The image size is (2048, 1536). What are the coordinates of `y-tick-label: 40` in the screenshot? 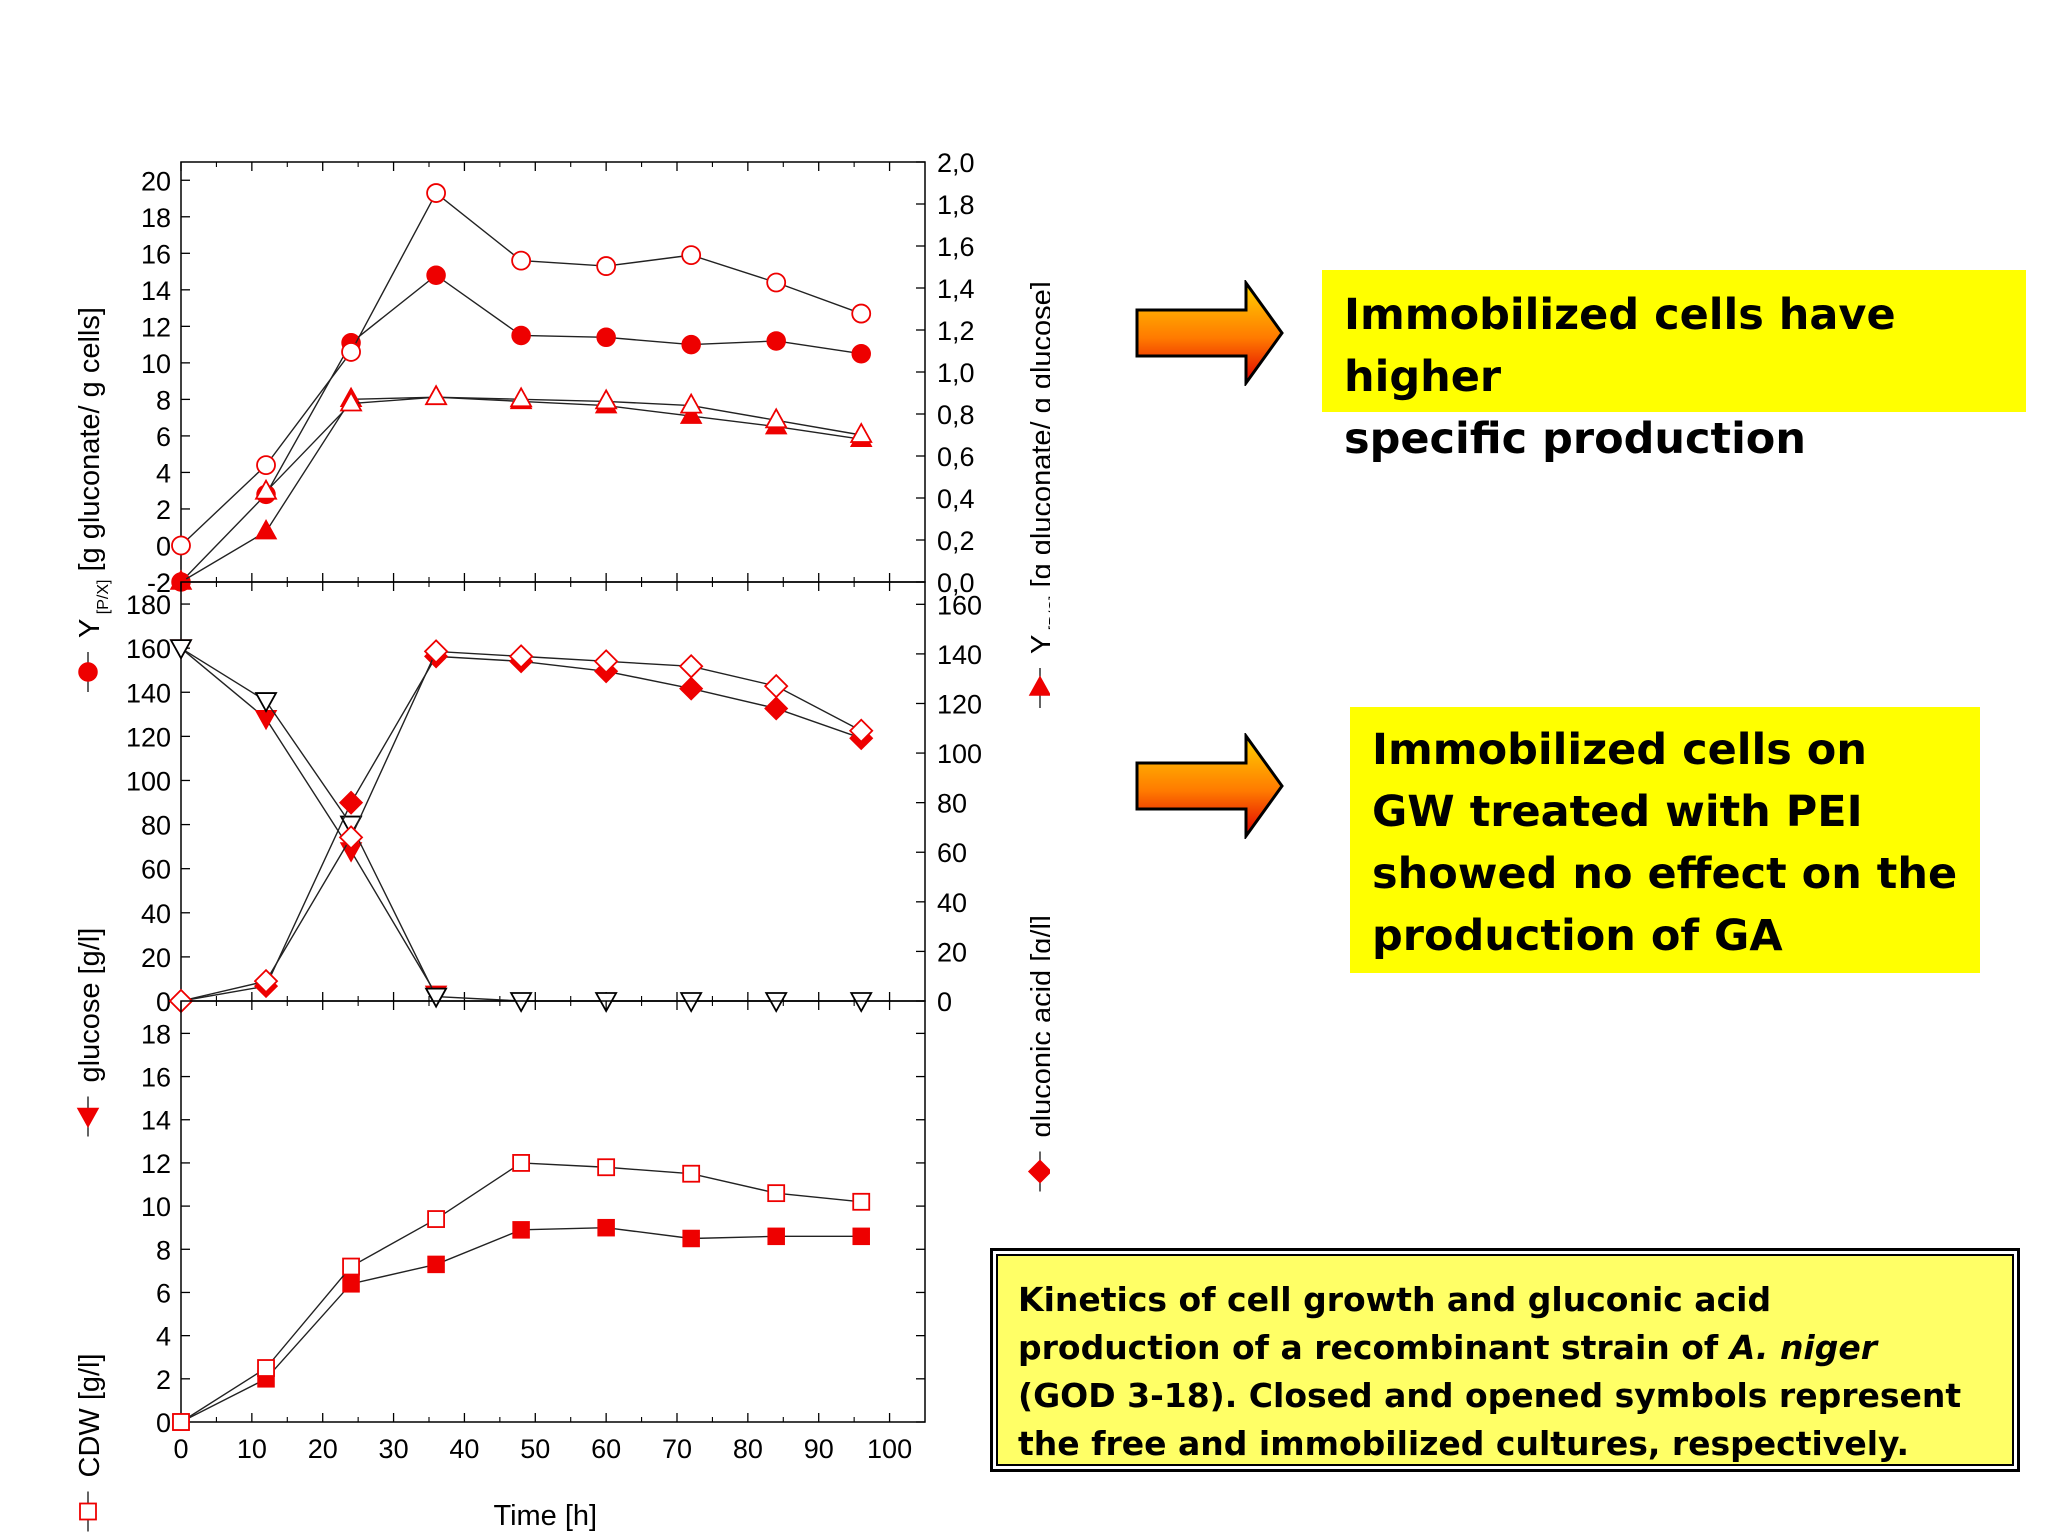 It's located at (156, 914).